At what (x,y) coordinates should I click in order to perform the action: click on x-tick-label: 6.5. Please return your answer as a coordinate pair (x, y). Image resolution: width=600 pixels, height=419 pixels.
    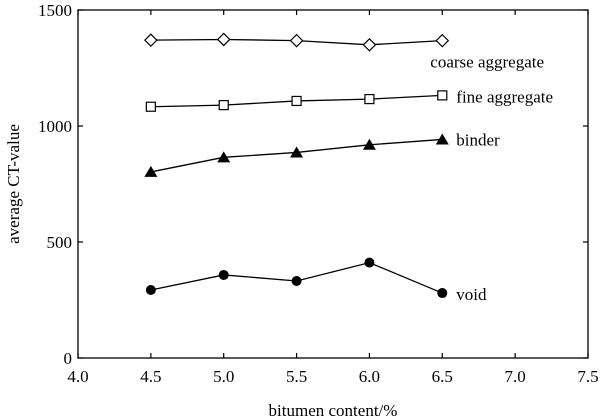
    Looking at the image, I should click on (442, 376).